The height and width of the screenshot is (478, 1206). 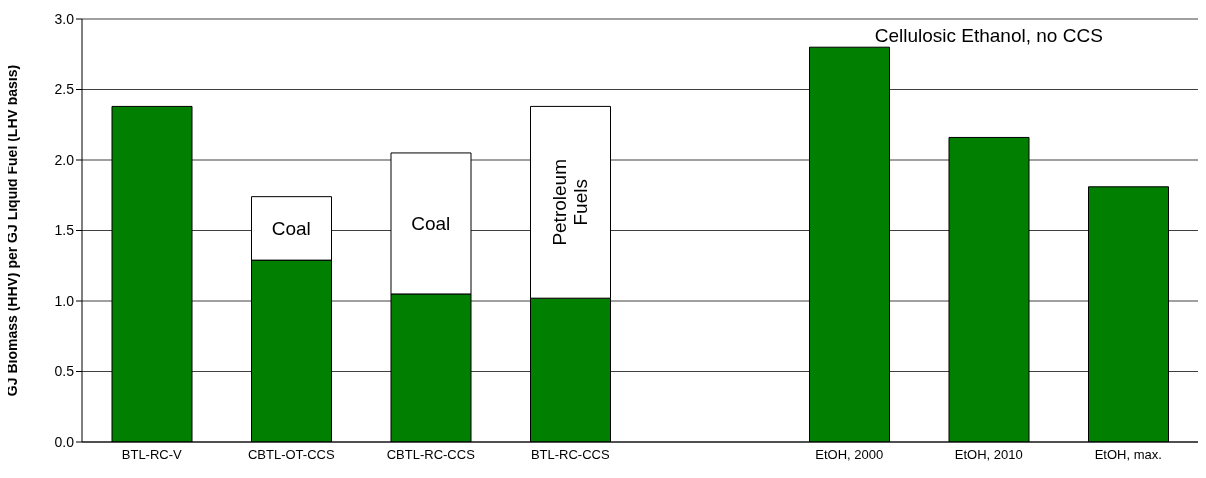 I want to click on x-tick-label: CBTL-OT-CCS, so click(x=291, y=455).